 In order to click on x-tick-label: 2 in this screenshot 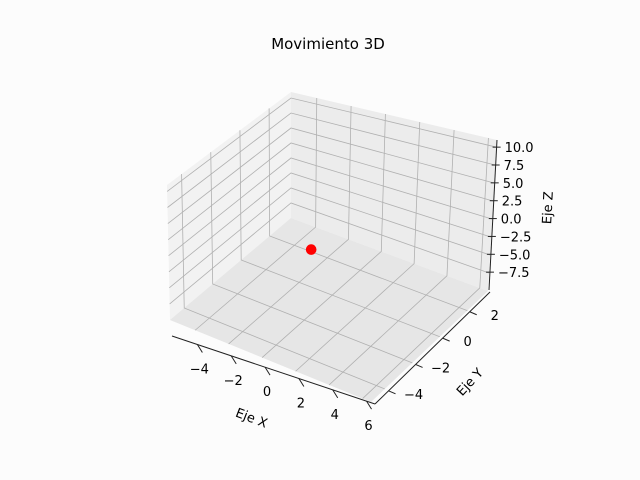, I will do `click(301, 404)`.